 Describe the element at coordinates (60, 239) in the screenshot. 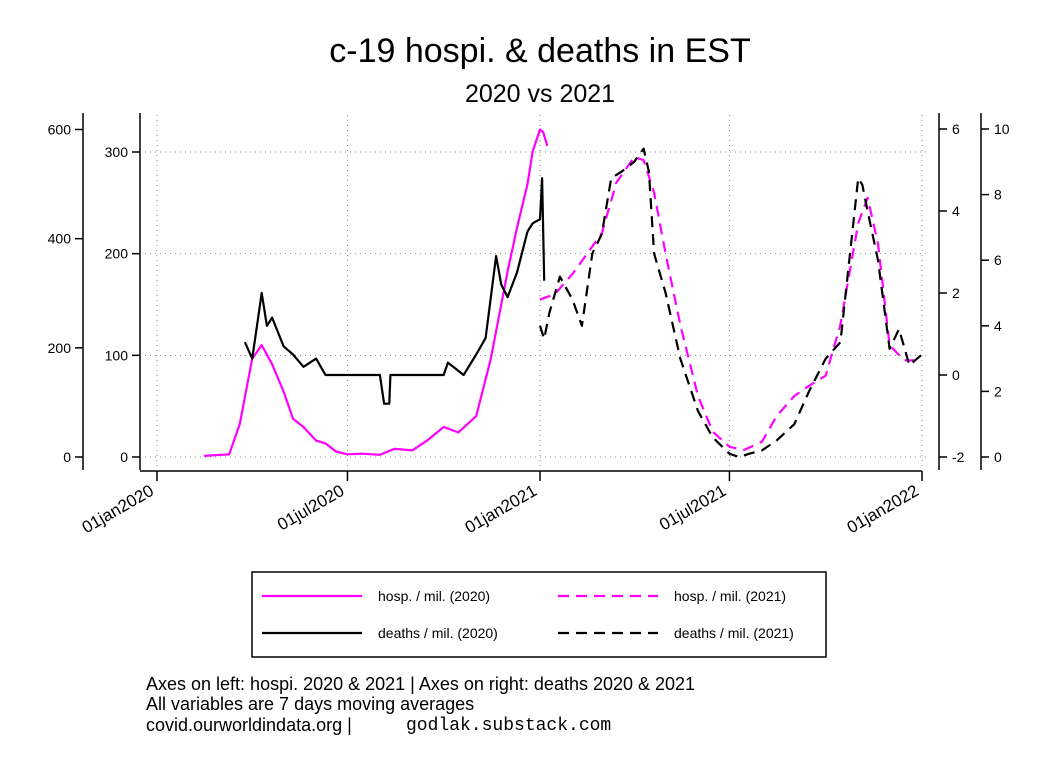

I see `y-axis-hosp-2020-tick-label: 400` at that location.